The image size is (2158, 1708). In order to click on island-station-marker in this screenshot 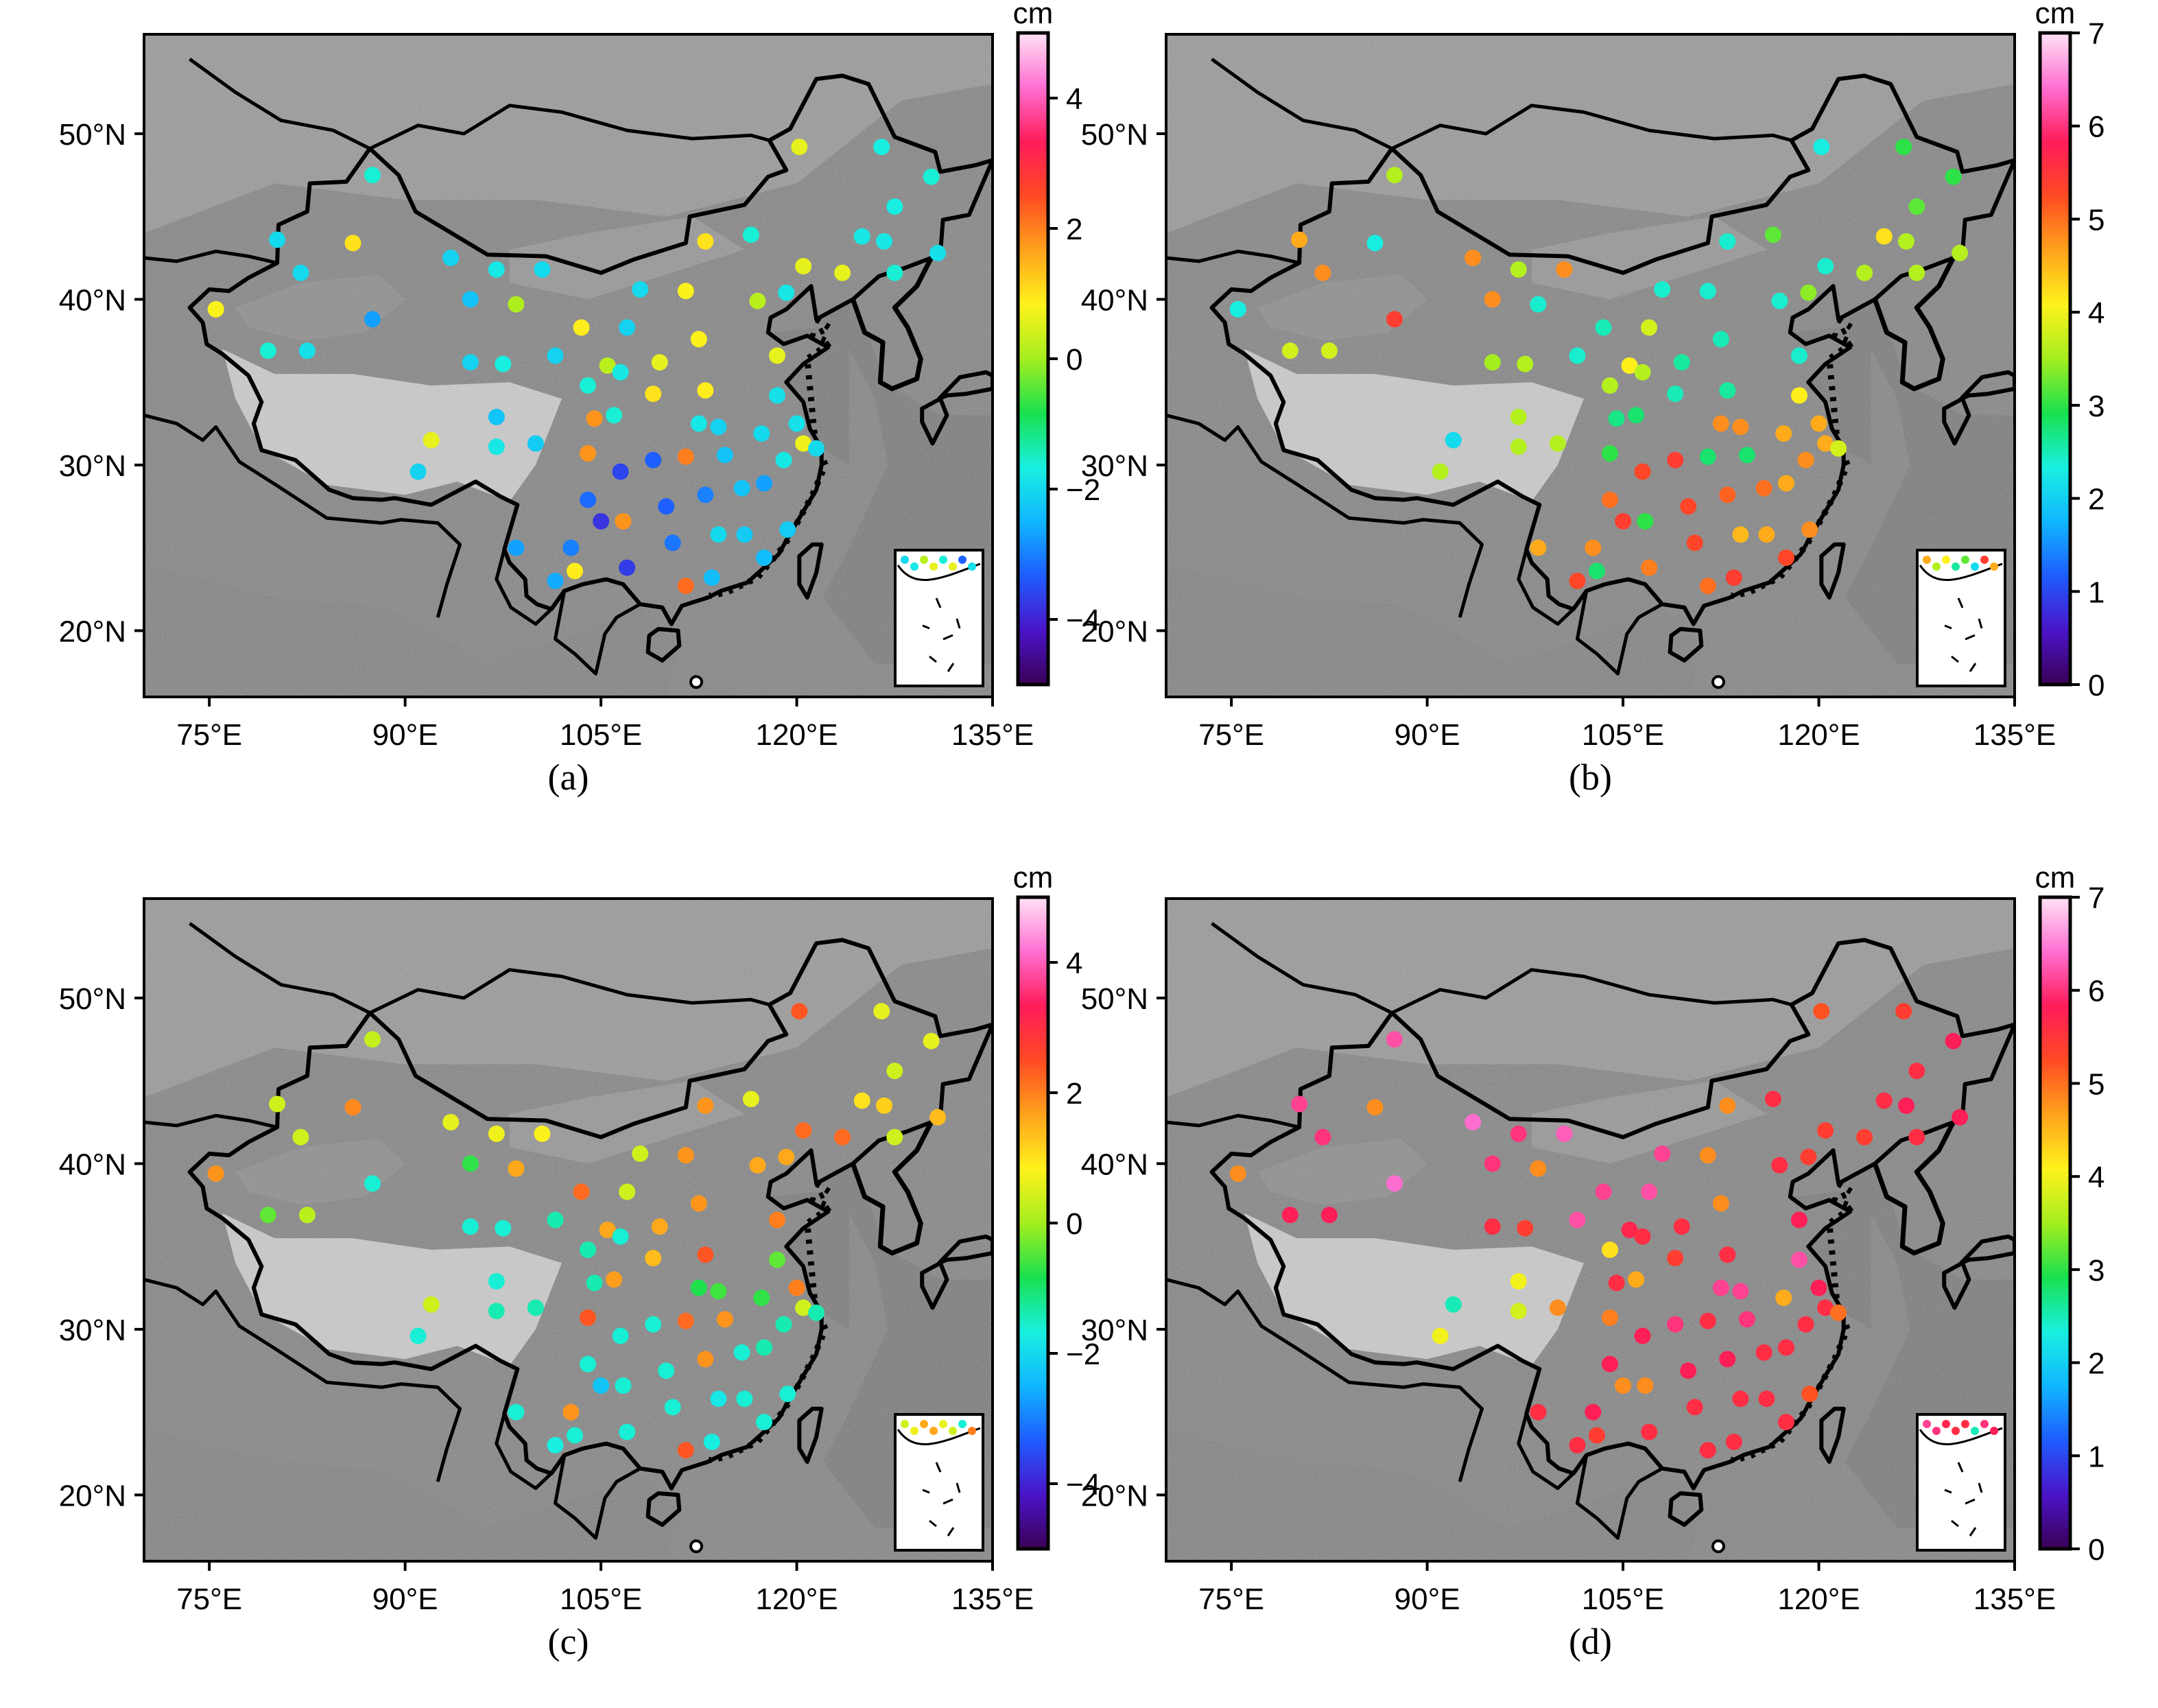, I will do `click(1718, 682)`.